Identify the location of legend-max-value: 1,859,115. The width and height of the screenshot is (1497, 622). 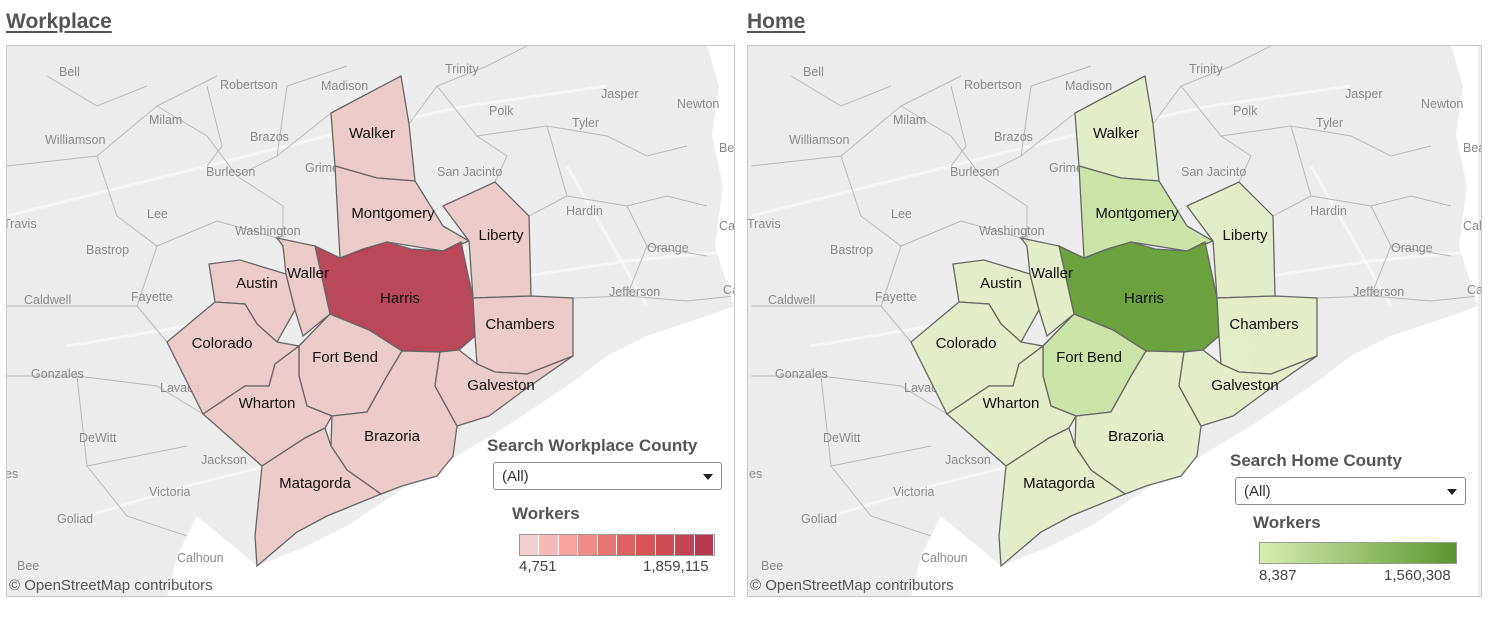
(676, 566).